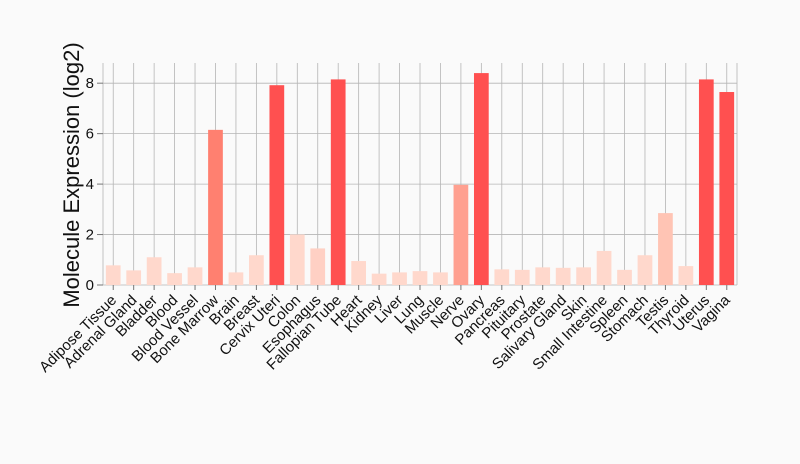 This screenshot has height=464, width=800. What do you see at coordinates (583, 276) in the screenshot?
I see `bar-skin` at bounding box center [583, 276].